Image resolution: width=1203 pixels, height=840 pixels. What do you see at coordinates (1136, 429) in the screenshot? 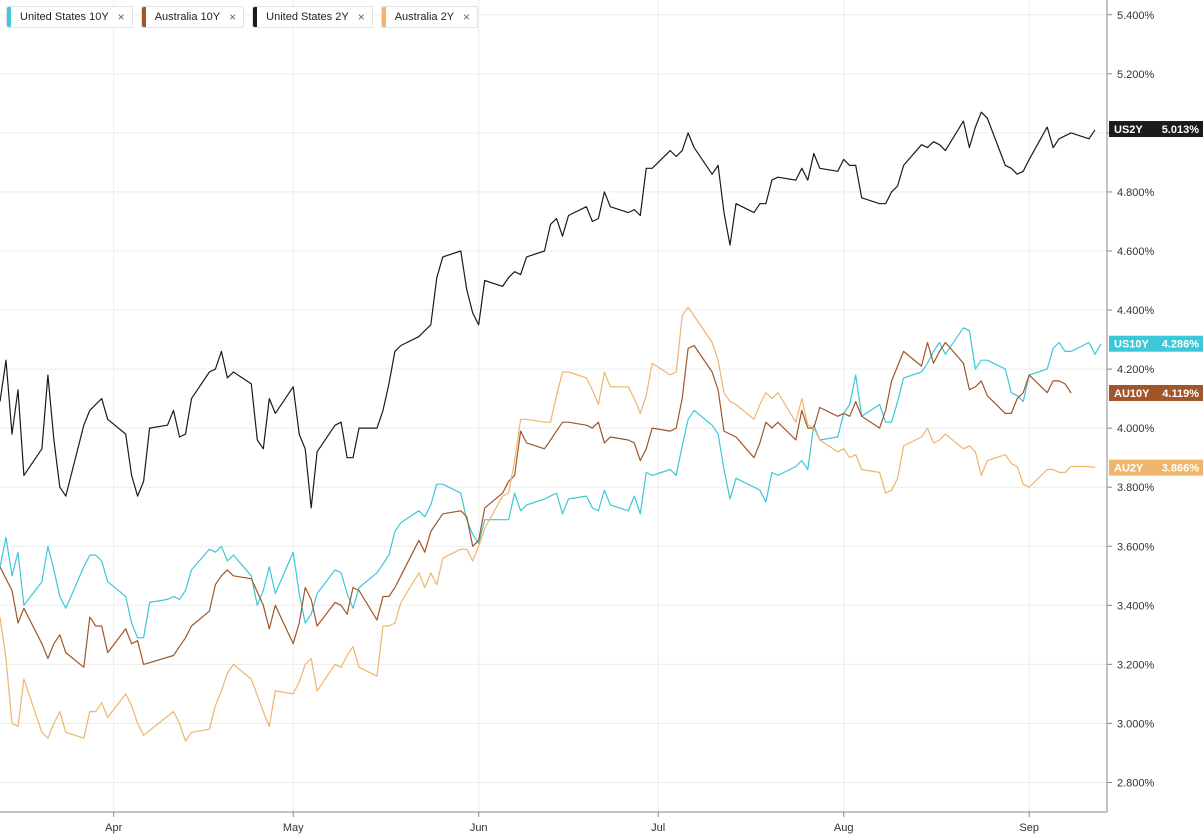
I see `y-tick-label: 4.000%` at bounding box center [1136, 429].